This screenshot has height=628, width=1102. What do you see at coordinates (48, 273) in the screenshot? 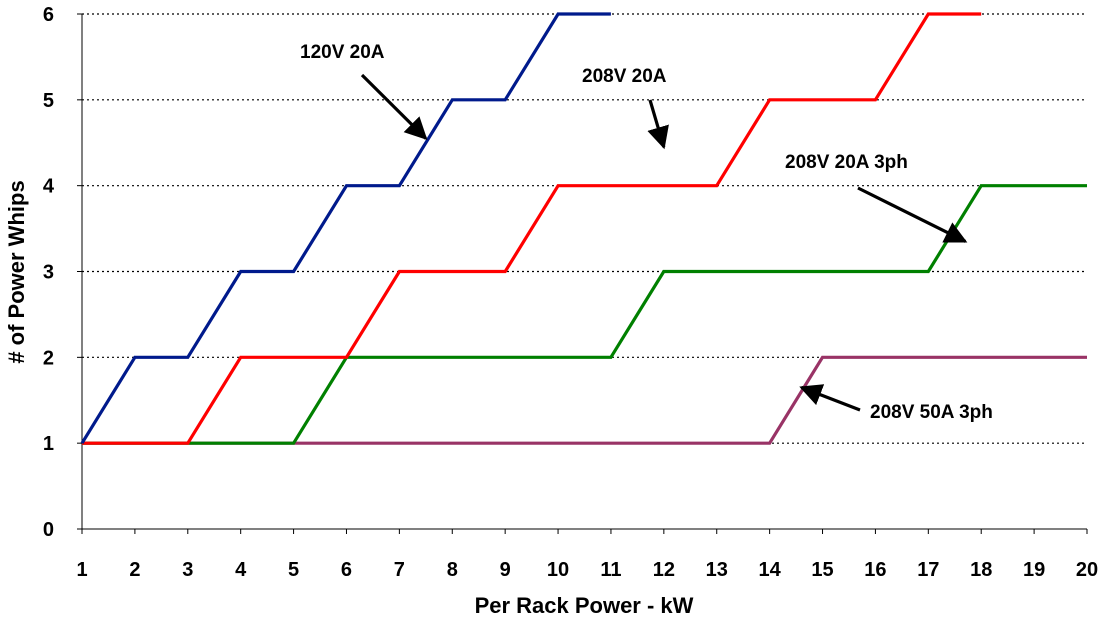
I see `y-tick-label: 3` at bounding box center [48, 273].